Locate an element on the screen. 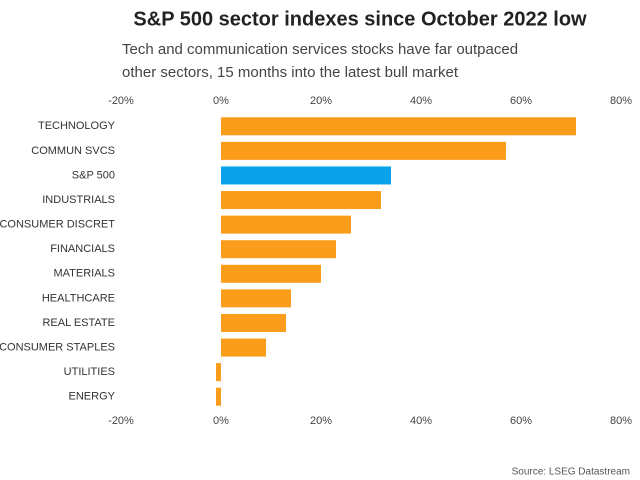 The width and height of the screenshot is (640, 480). y-tick-label: INDUSTRIALS is located at coordinates (78, 200).